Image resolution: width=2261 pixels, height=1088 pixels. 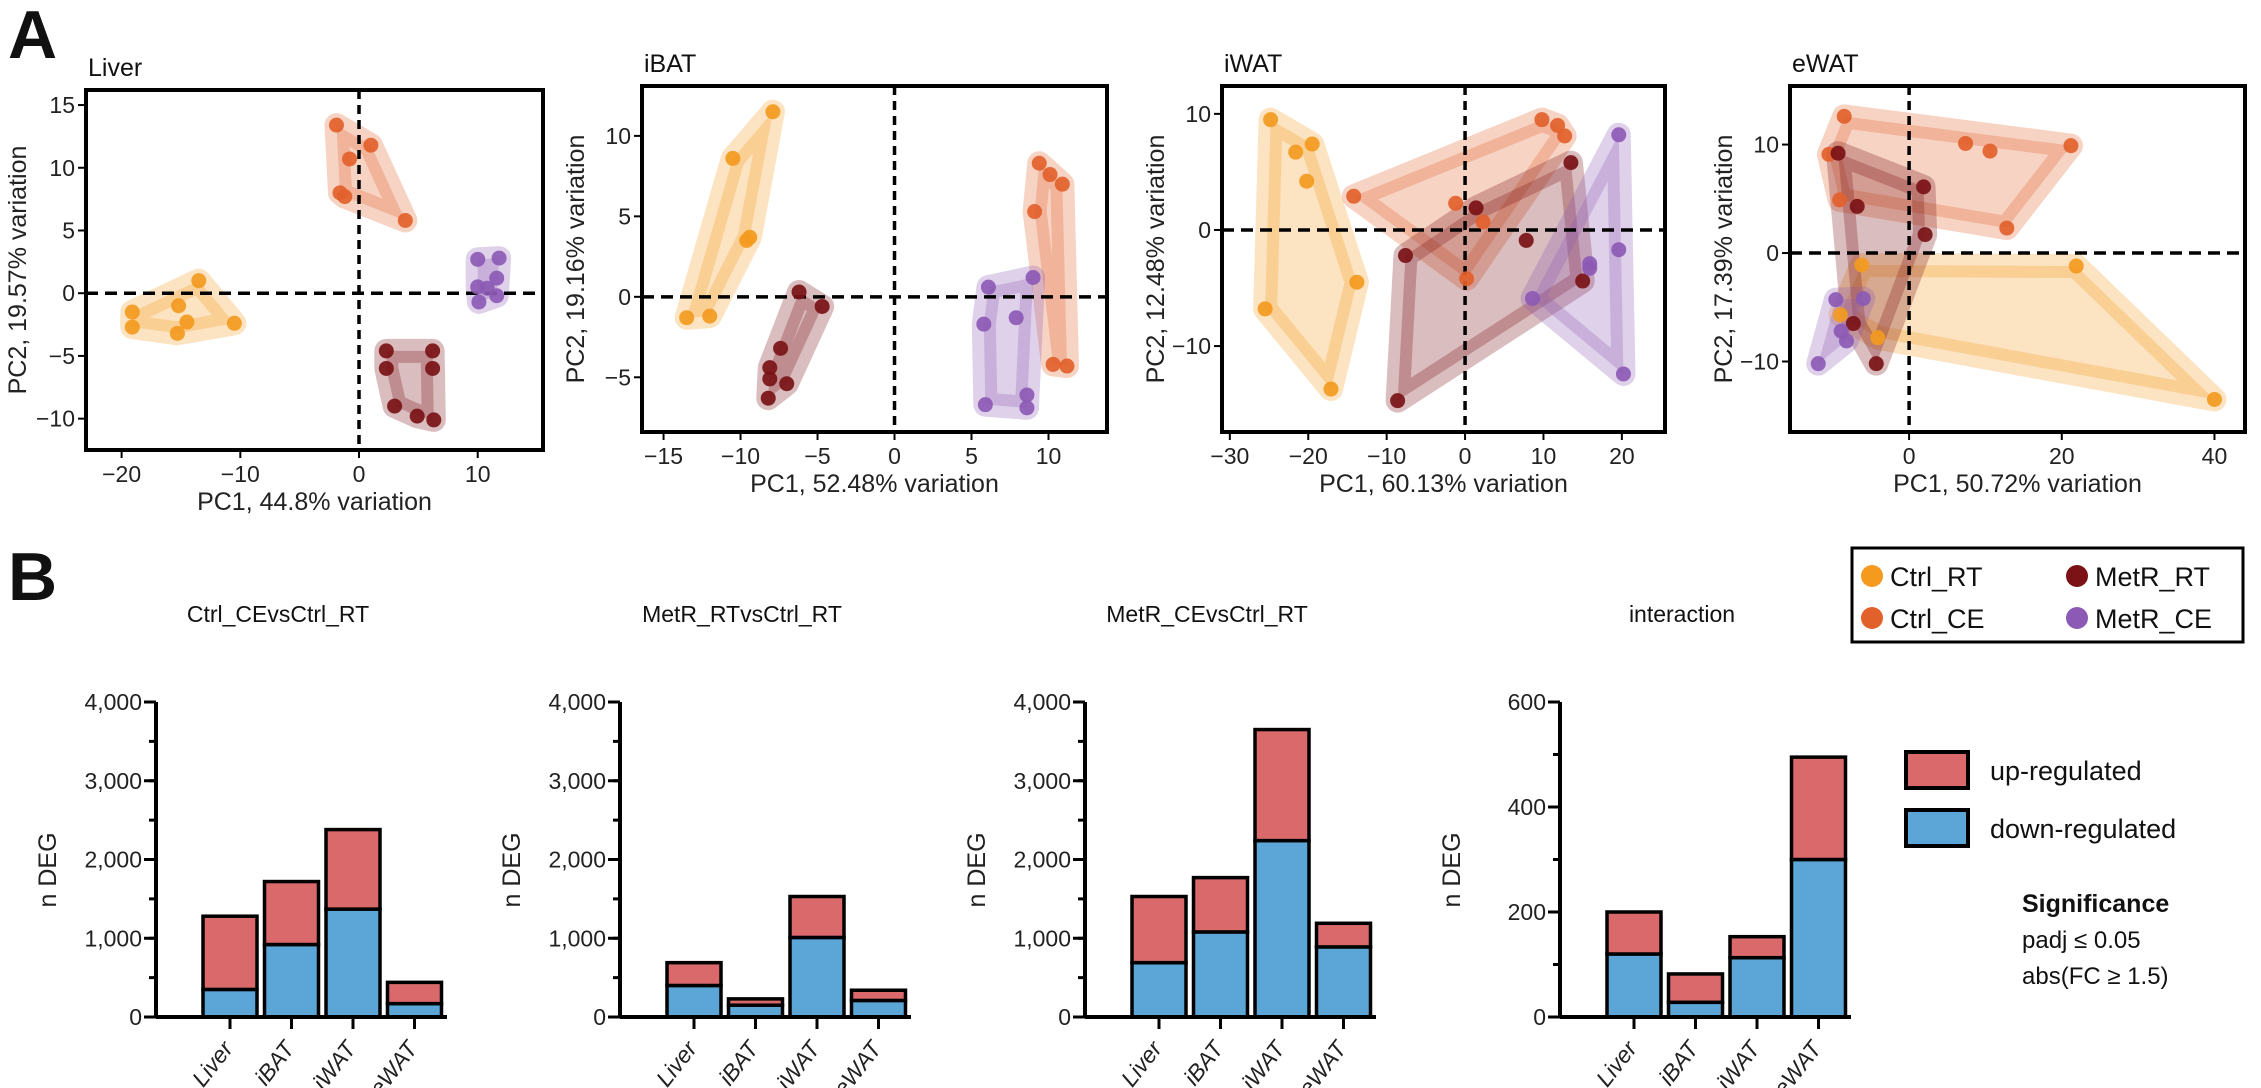 What do you see at coordinates (213, 1061) in the screenshot?
I see `category-label: Liver` at bounding box center [213, 1061].